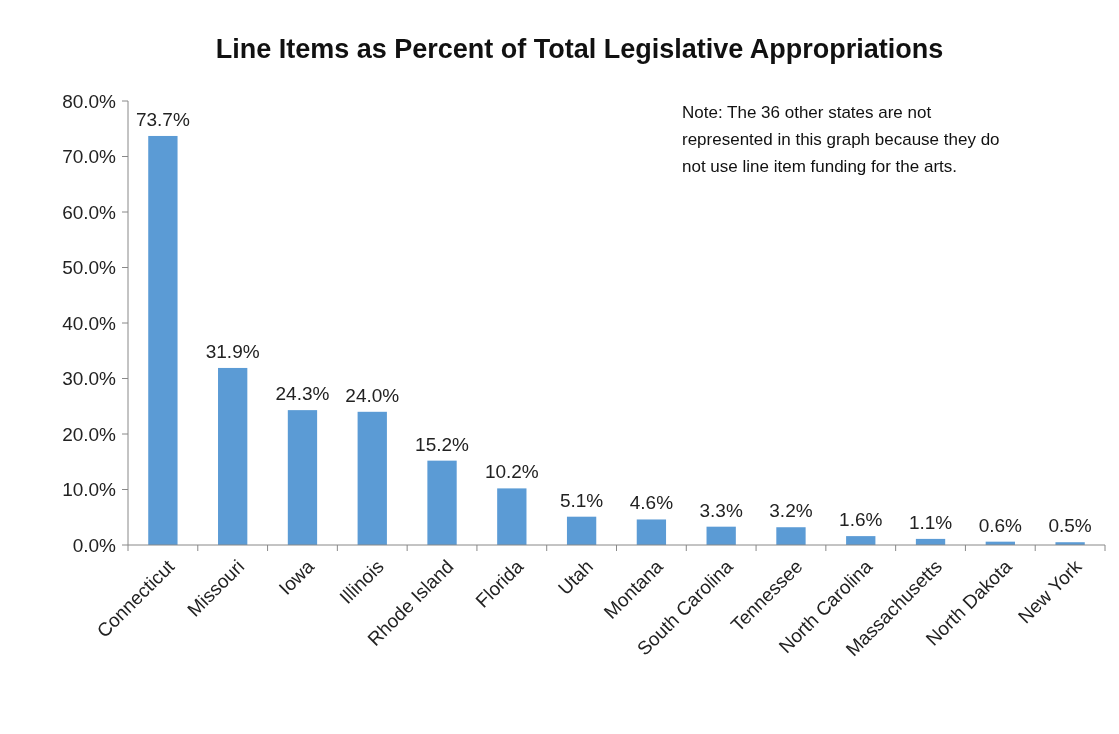  I want to click on y-tick-label: 40.0%, so click(89, 323).